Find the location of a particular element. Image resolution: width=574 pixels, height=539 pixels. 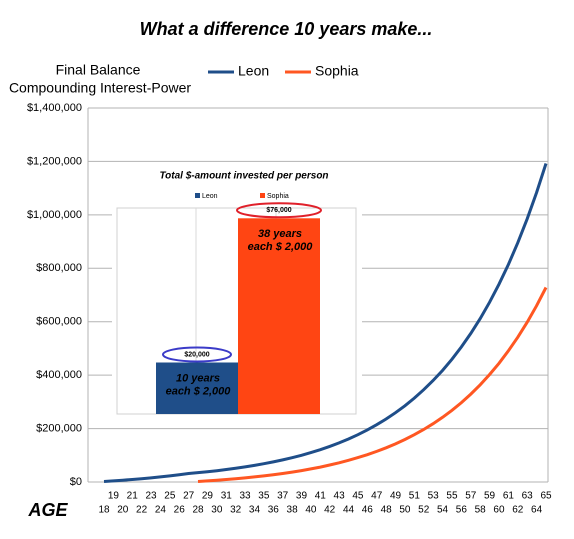

x-tick-label: 46 is located at coordinates (368, 510).